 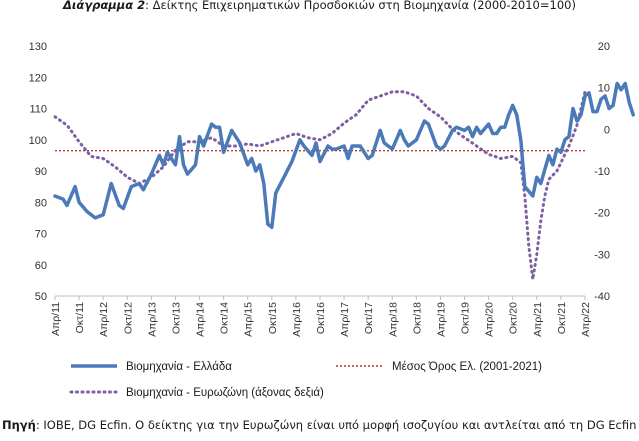 What do you see at coordinates (80, 318) in the screenshot?
I see `x-tick-label: Οκτ/11` at bounding box center [80, 318].